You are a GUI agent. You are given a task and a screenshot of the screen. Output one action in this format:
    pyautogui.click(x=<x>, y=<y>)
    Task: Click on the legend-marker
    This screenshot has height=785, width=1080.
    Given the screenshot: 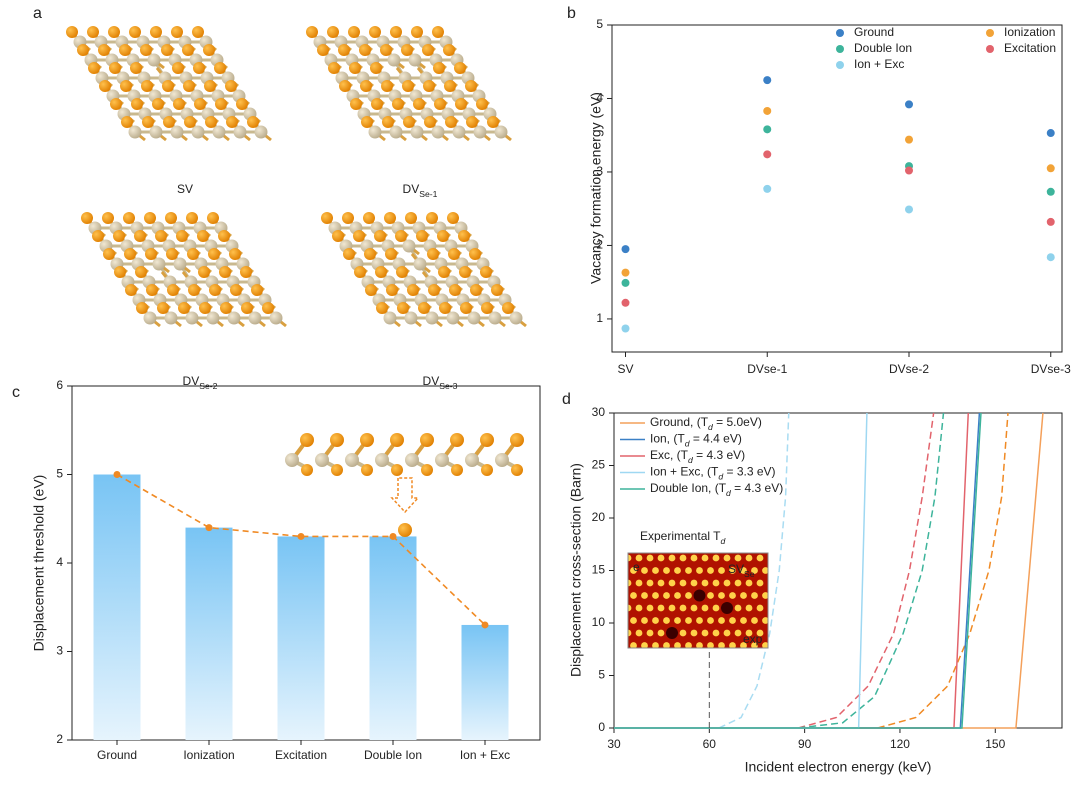 What is the action you would take?
    pyautogui.click(x=840, y=49)
    